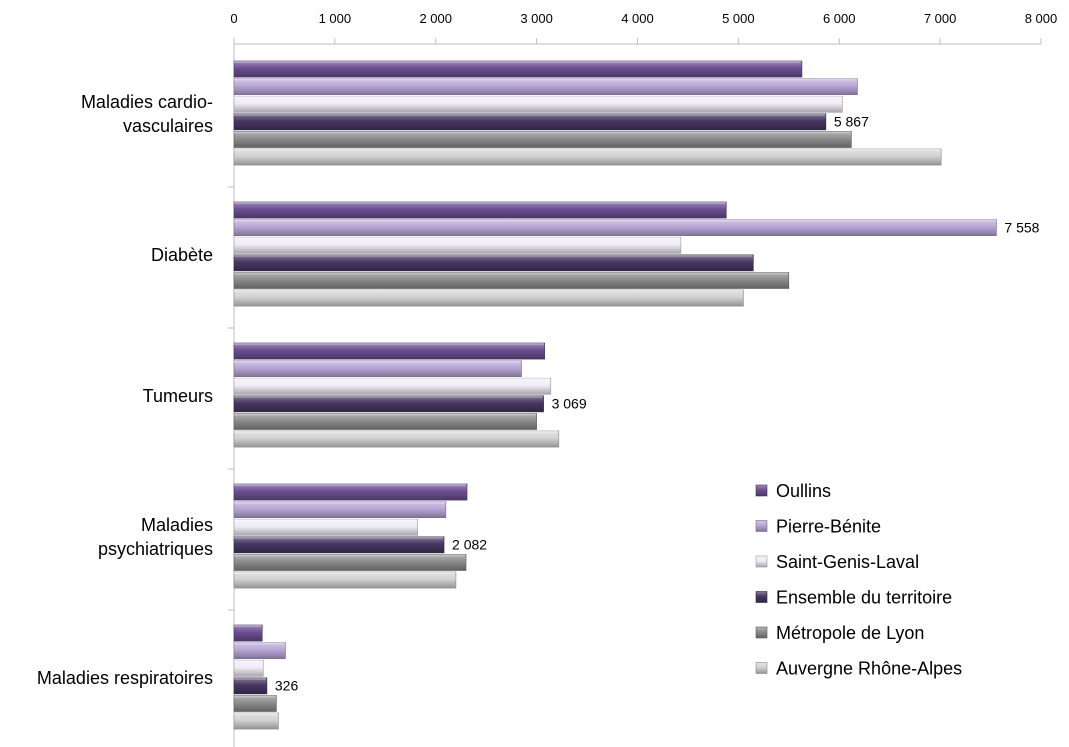  I want to click on category-label: vasculaires, so click(168, 126).